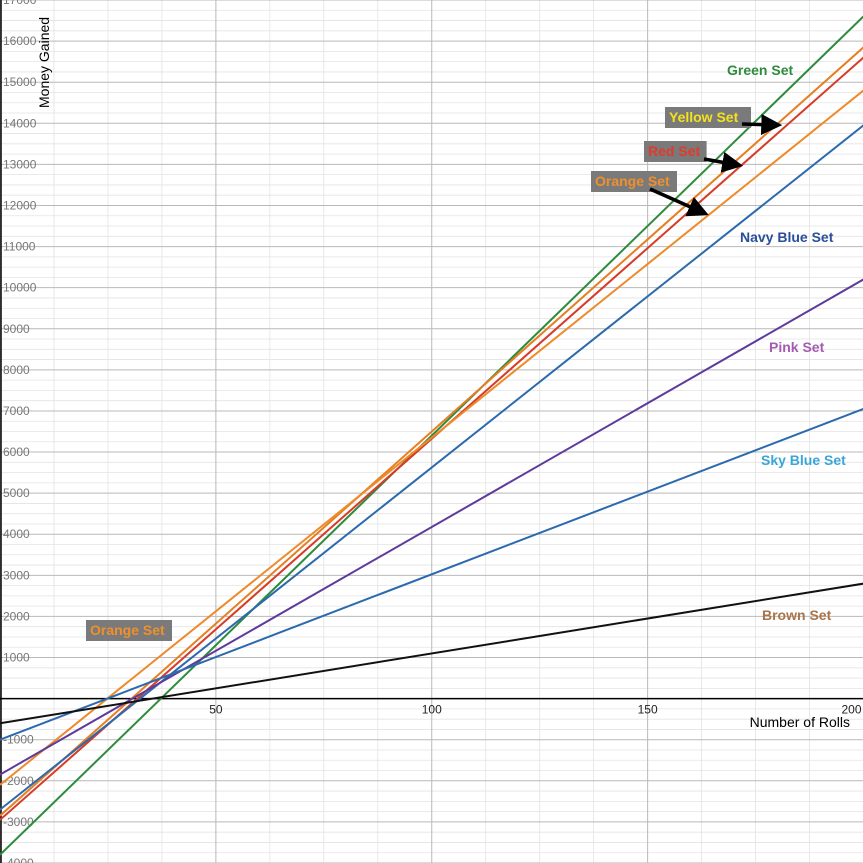 Image resolution: width=863 pixels, height=863 pixels. Describe the element at coordinates (800, 722) in the screenshot. I see `x-axis-title: Number of Rolls` at that location.